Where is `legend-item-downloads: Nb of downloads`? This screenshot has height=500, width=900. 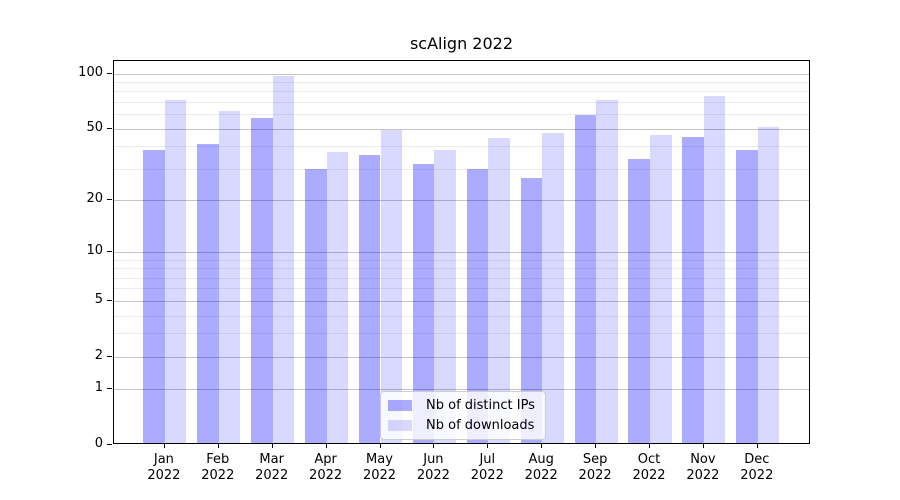 legend-item-downloads: Nb of downloads is located at coordinates (461, 425).